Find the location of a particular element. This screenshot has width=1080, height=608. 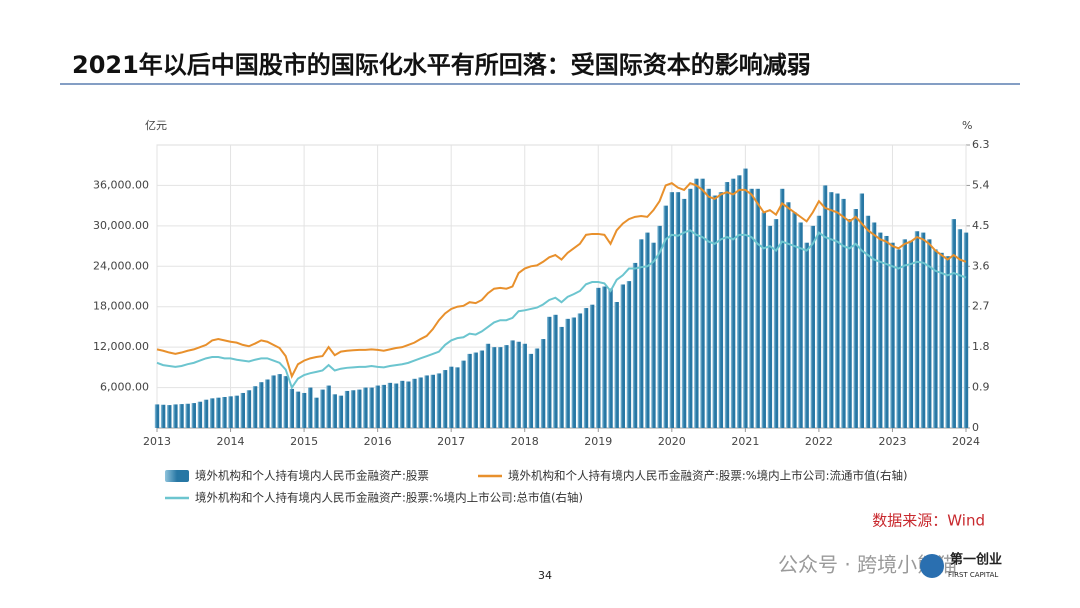

x-tick-label: 2017 is located at coordinates (451, 441).